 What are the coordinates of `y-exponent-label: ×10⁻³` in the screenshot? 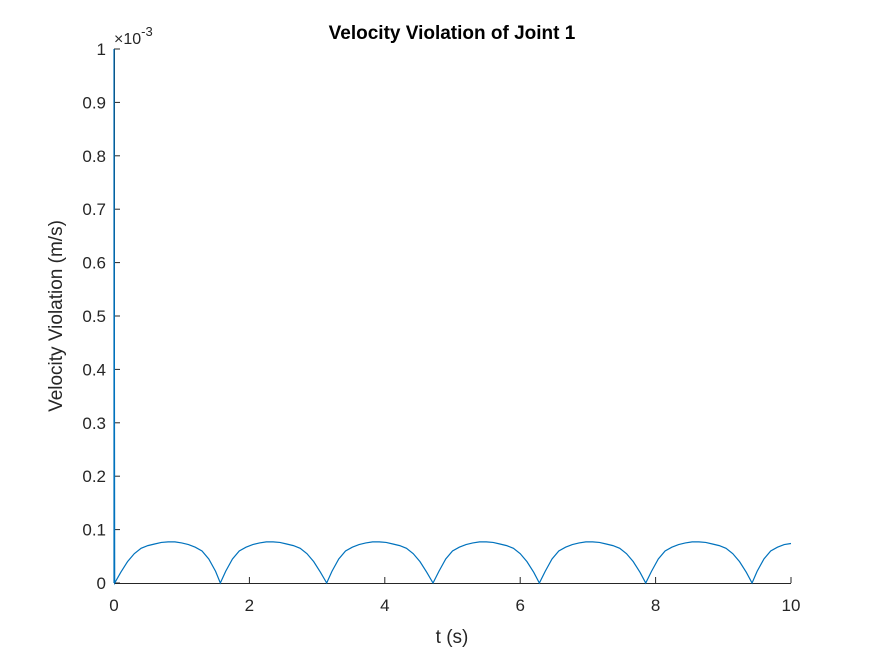 It's located at (133, 36).